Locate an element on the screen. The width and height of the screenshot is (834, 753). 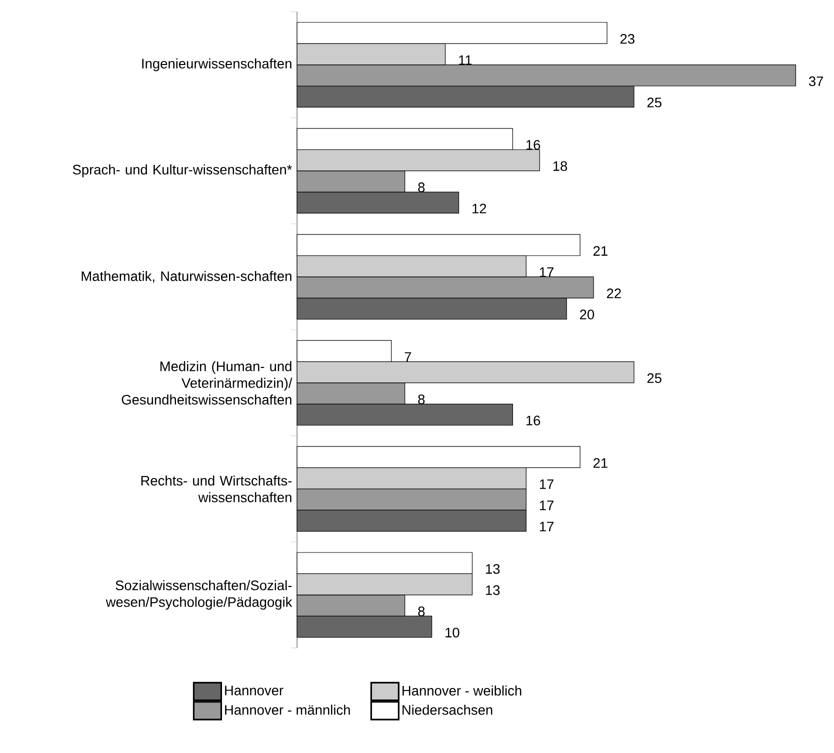
legend-label: Hannover - männlich is located at coordinates (287, 709).